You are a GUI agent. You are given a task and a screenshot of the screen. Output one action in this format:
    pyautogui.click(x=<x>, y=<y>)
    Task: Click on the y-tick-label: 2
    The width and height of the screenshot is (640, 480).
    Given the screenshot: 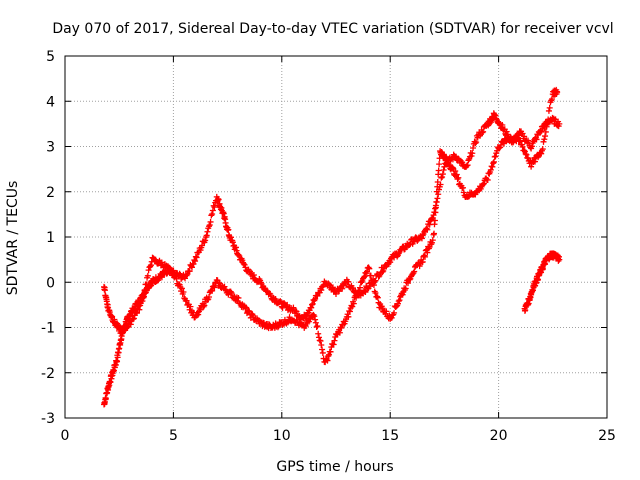 What is the action you would take?
    pyautogui.click(x=50, y=193)
    